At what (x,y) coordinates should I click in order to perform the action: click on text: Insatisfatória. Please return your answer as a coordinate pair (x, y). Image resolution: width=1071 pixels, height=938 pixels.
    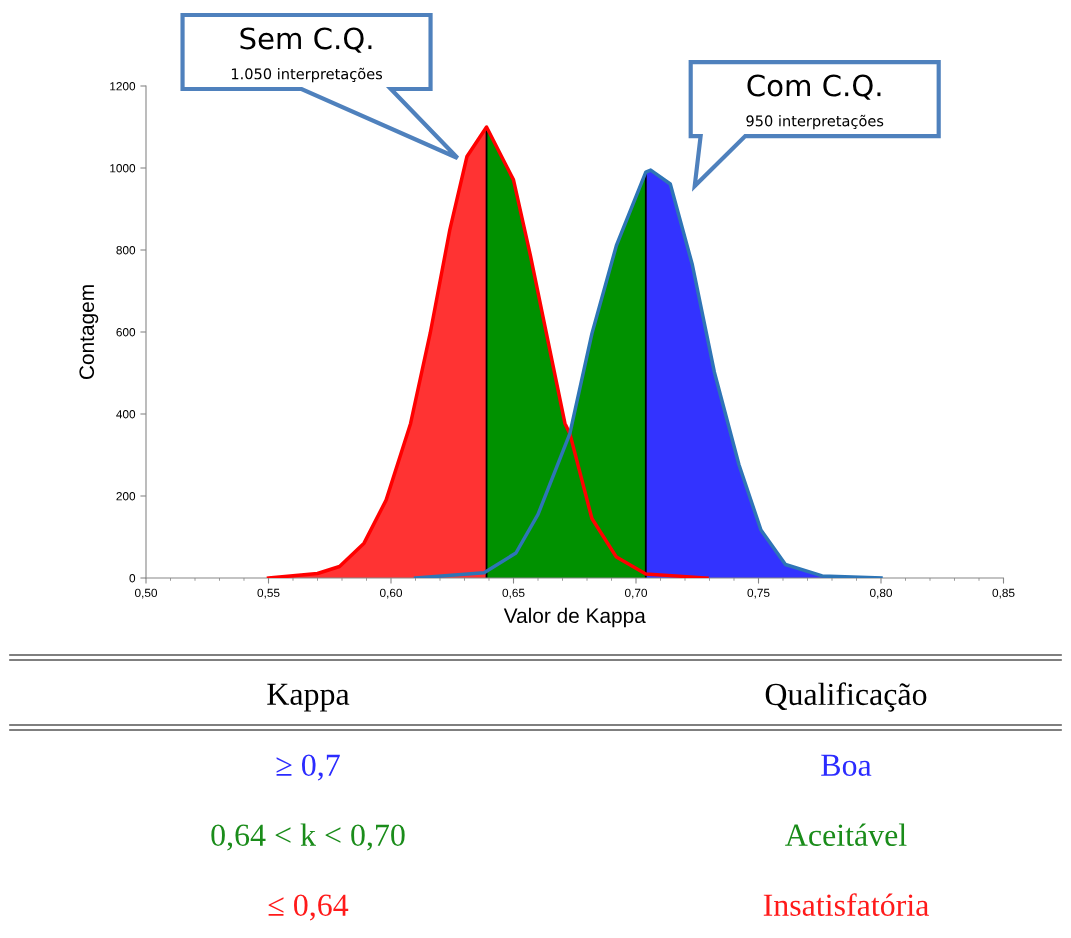
    Looking at the image, I should click on (846, 904).